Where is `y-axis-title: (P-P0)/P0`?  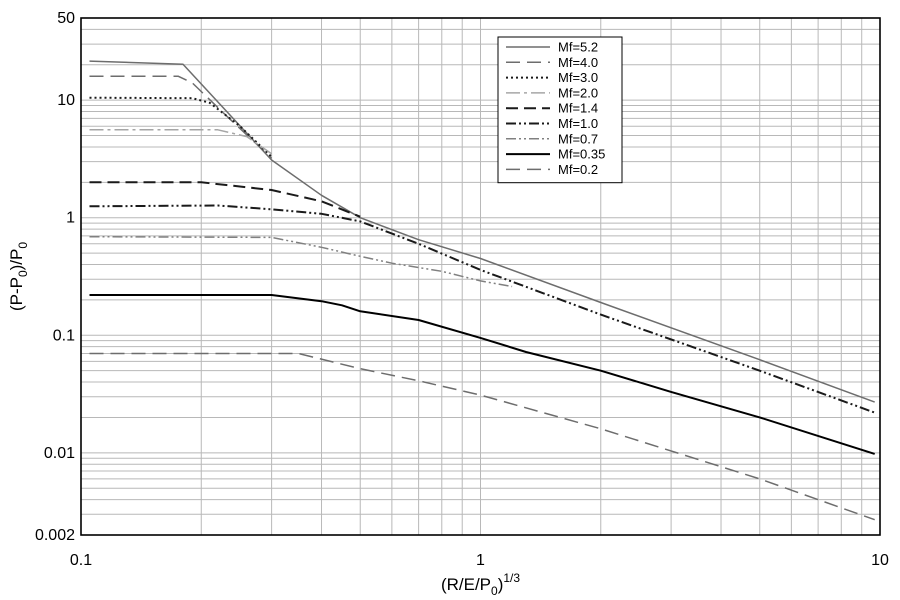 y-axis-title: (P-P0)/P0 is located at coordinates (18, 276).